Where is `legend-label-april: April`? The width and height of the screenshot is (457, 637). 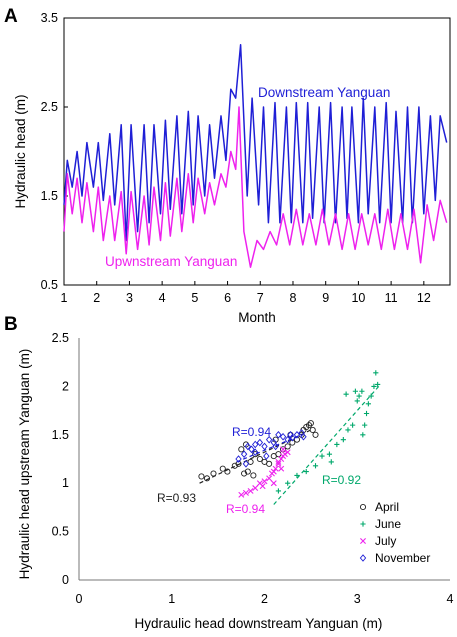 legend-label-april: April is located at coordinates (387, 507).